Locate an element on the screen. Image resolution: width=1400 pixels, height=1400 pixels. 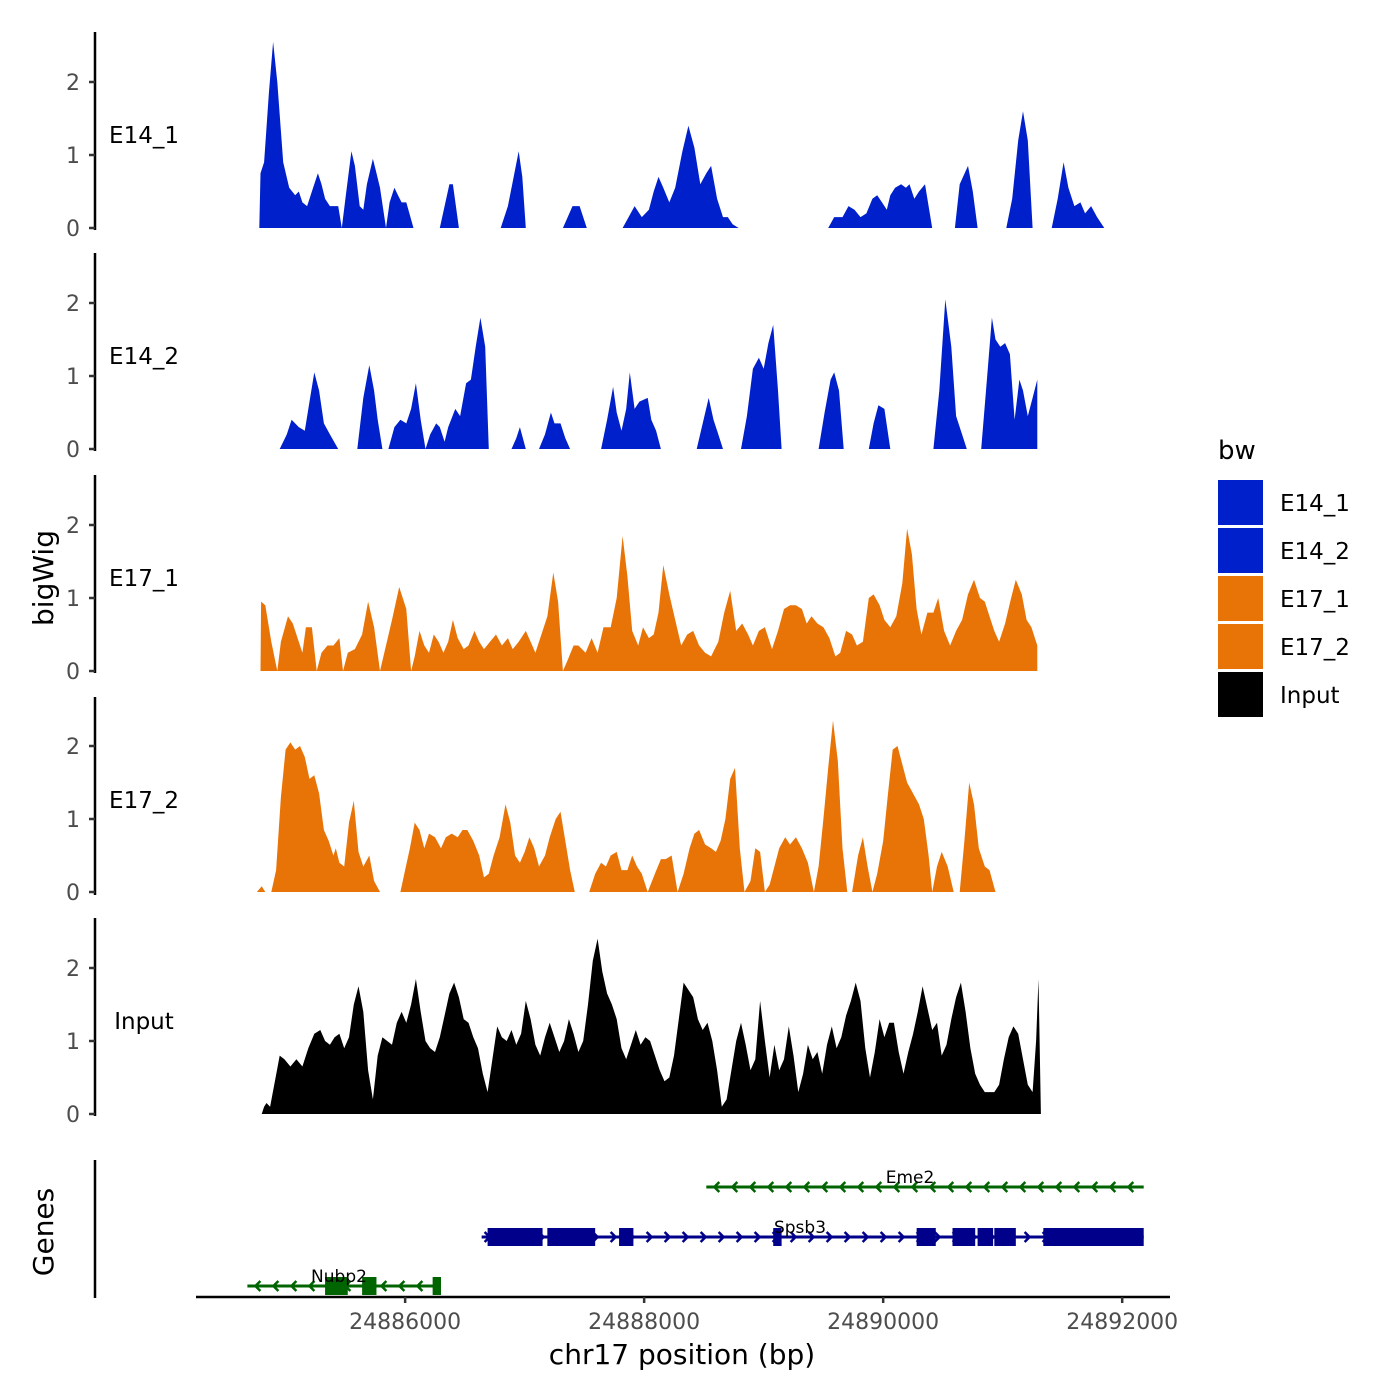
track-label-Input: Input is located at coordinates (144, 1022).